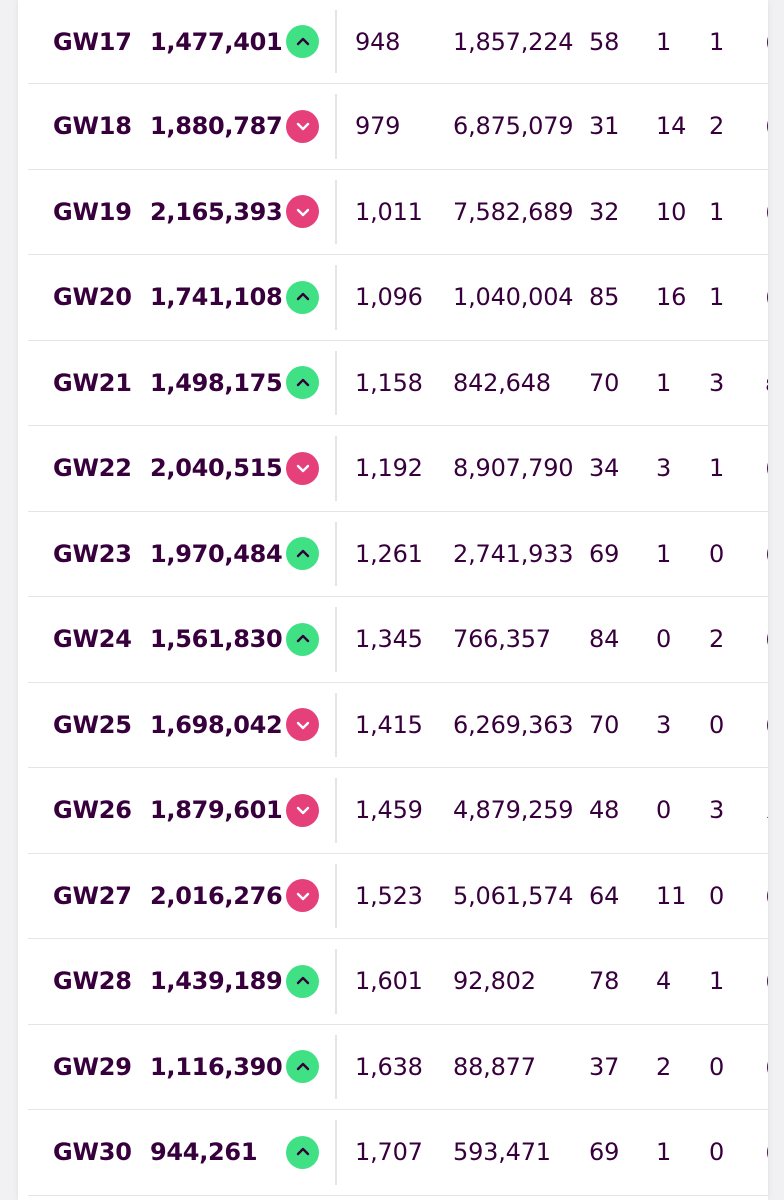 This screenshot has width=784, height=1200. Describe the element at coordinates (513, 468) in the screenshot. I see `transfers-value: 8,907,790` at that location.